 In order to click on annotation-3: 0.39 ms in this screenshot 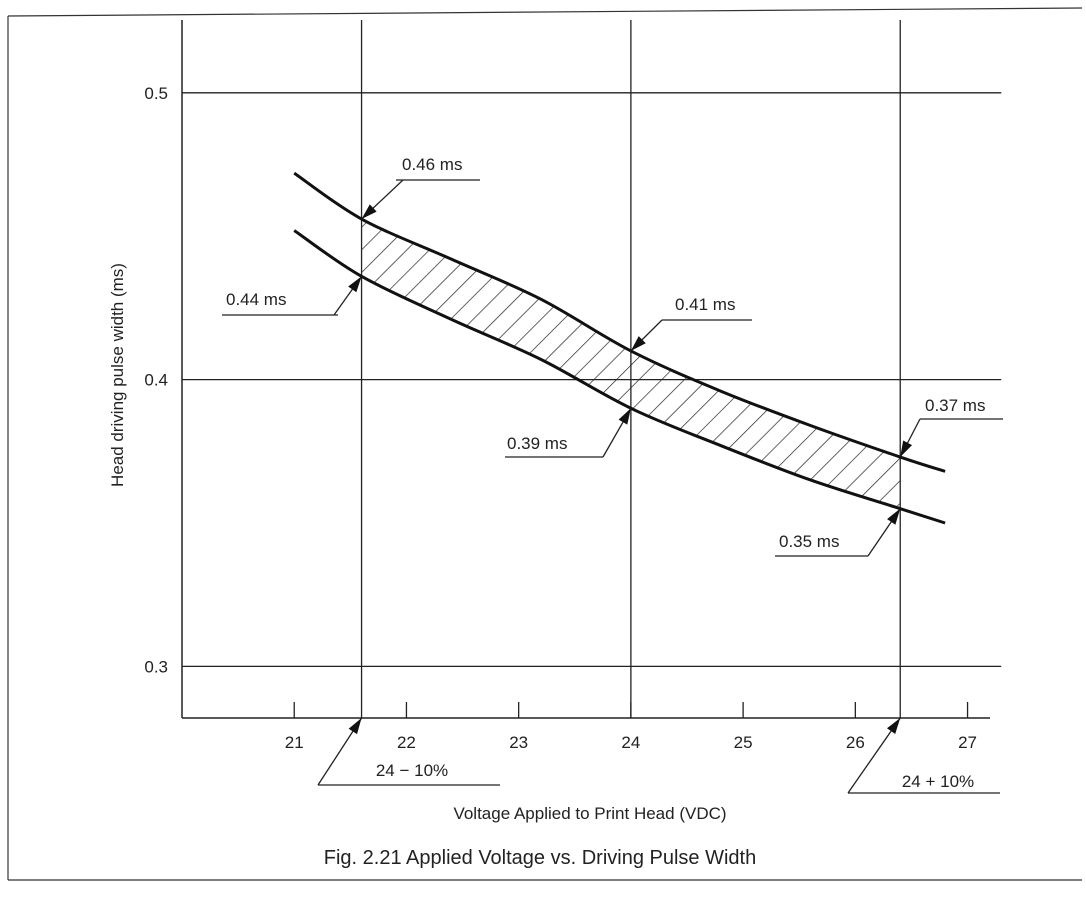, I will do `click(568, 432)`.